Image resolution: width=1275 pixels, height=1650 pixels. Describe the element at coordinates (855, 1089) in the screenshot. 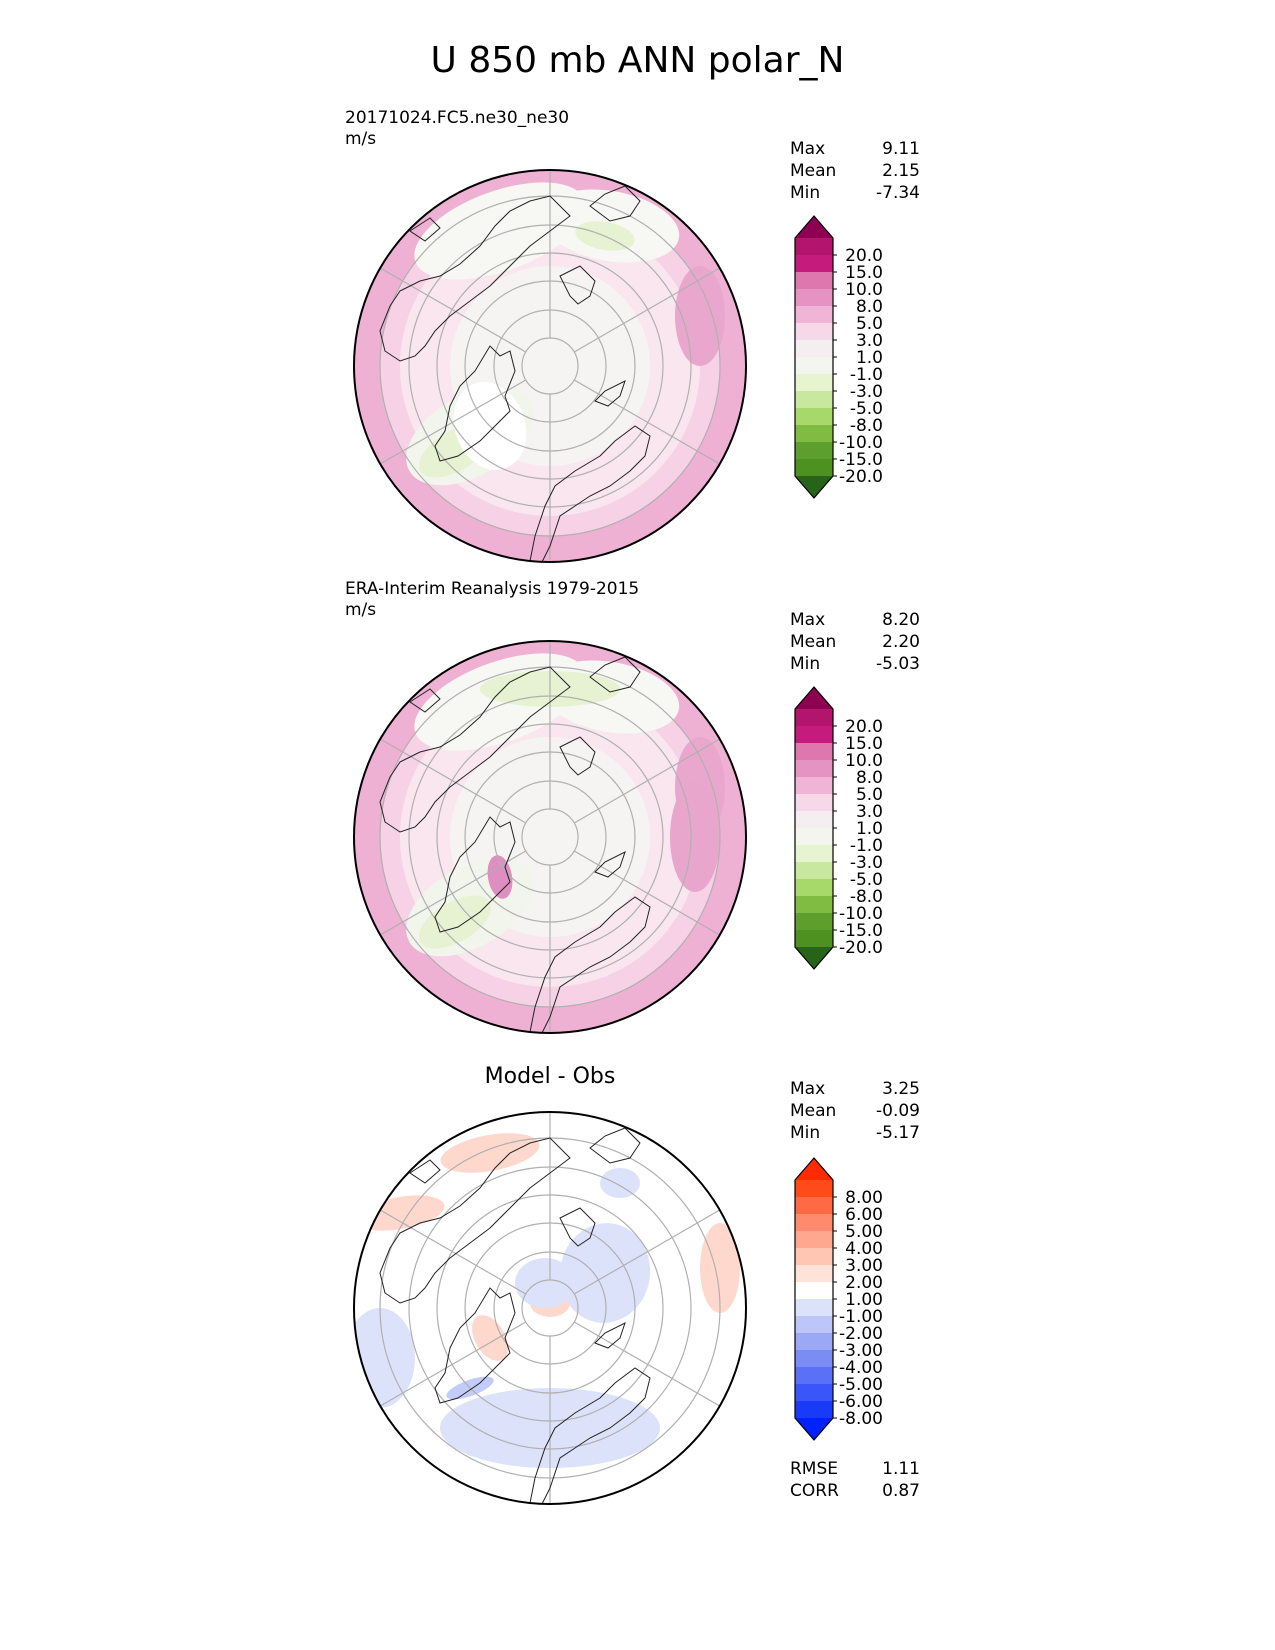

I see `stat-max: Max 3.25` at that location.